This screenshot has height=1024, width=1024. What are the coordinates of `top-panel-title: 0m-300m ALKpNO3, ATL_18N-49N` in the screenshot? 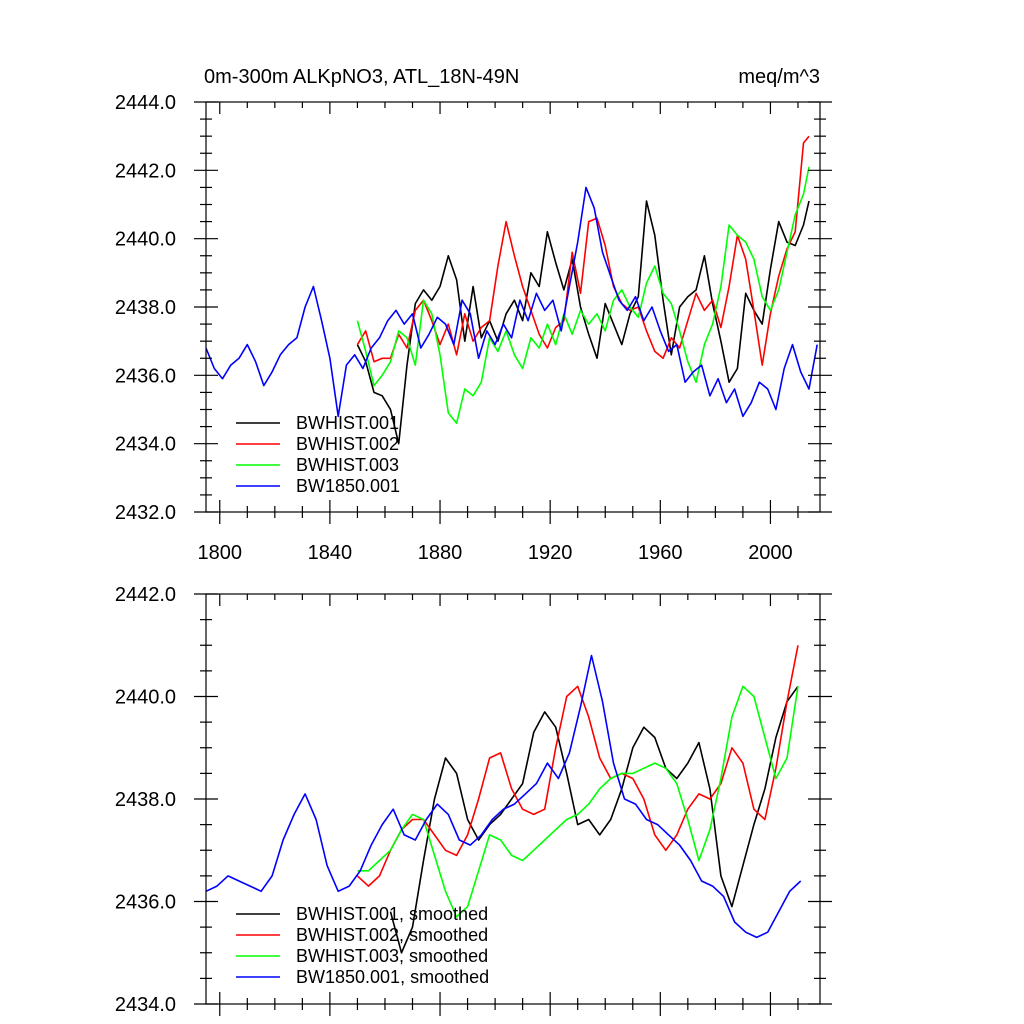 It's located at (361, 77).